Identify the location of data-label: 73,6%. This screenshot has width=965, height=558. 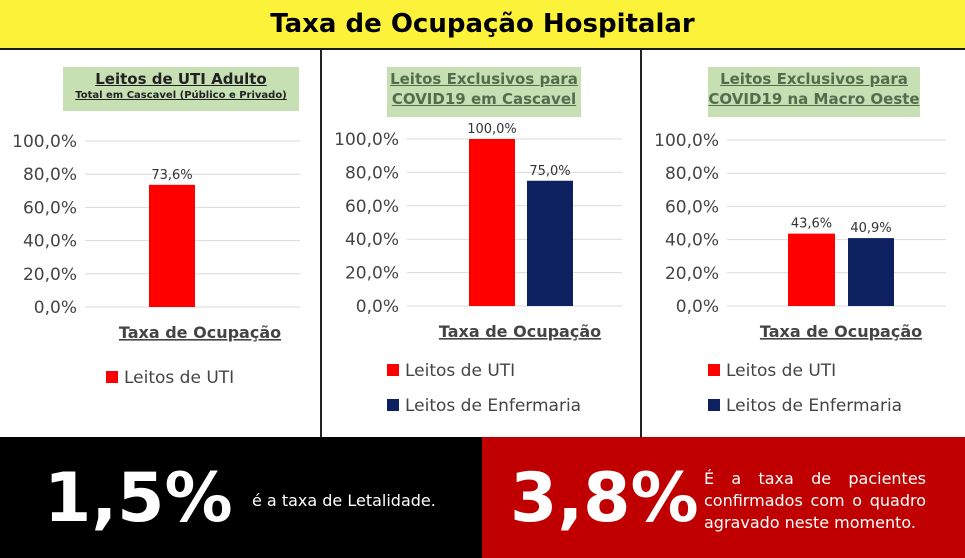
(171, 175).